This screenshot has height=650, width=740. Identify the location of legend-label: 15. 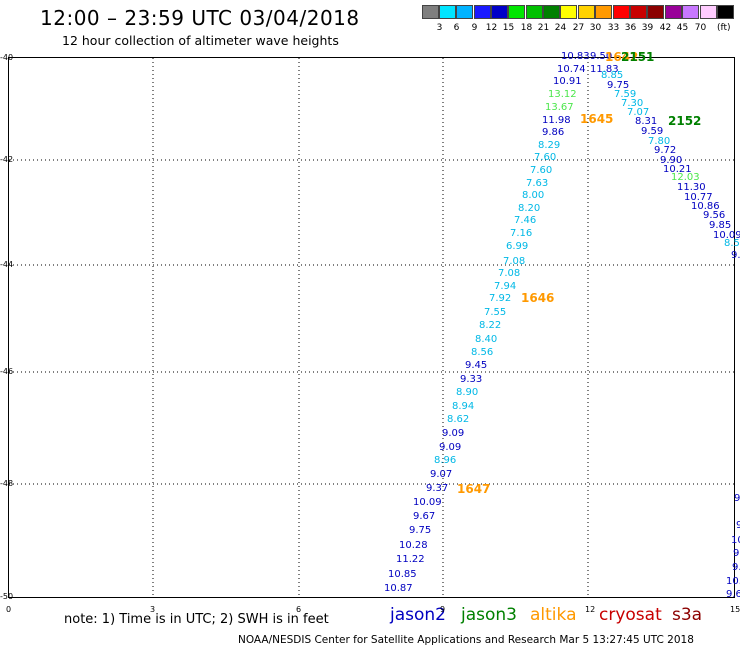
(508, 28).